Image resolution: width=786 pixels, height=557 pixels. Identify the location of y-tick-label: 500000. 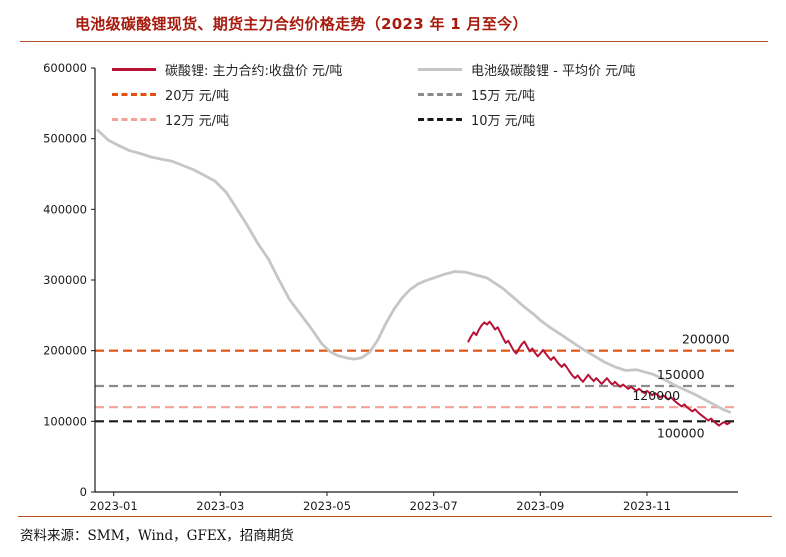
(65, 139).